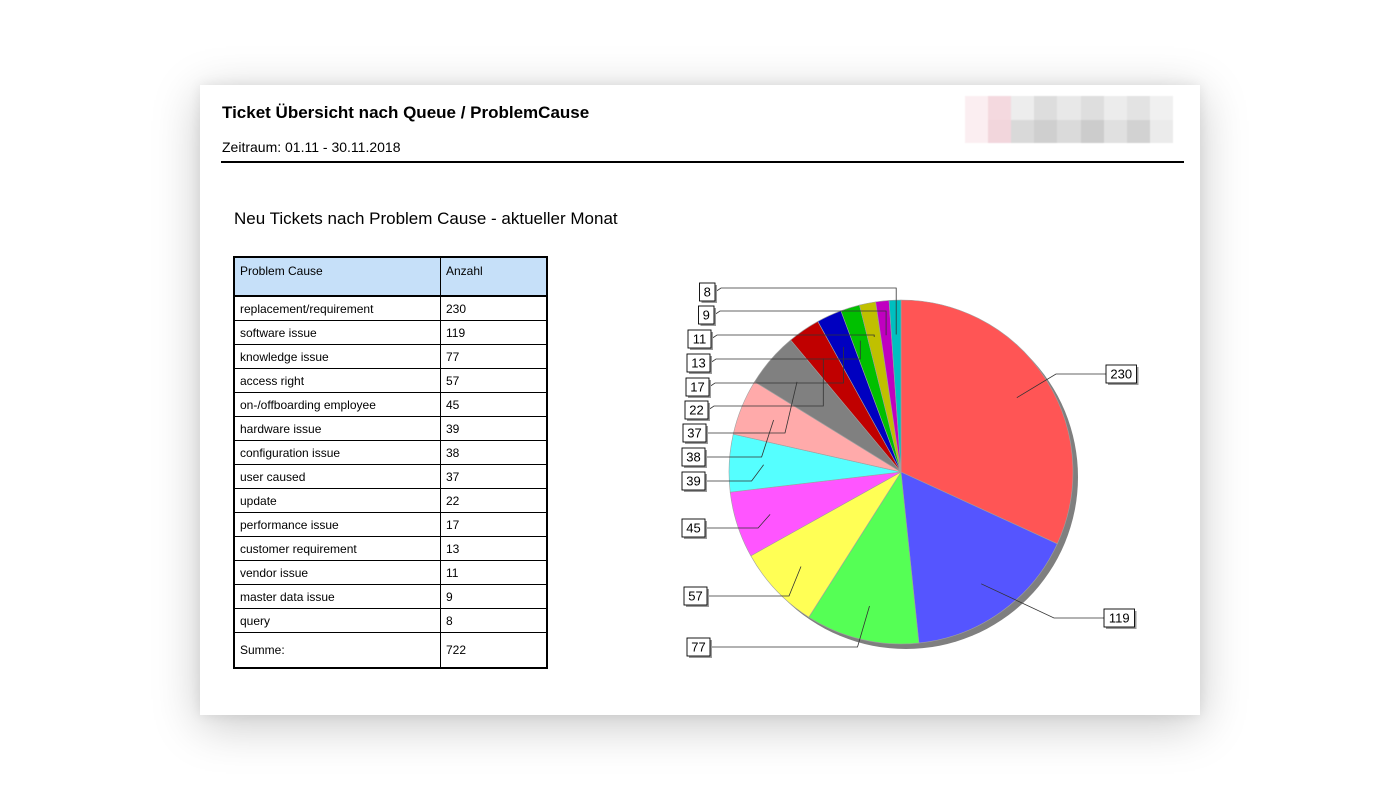 This screenshot has width=1400, height=800. I want to click on data-label: 39, so click(693, 481).